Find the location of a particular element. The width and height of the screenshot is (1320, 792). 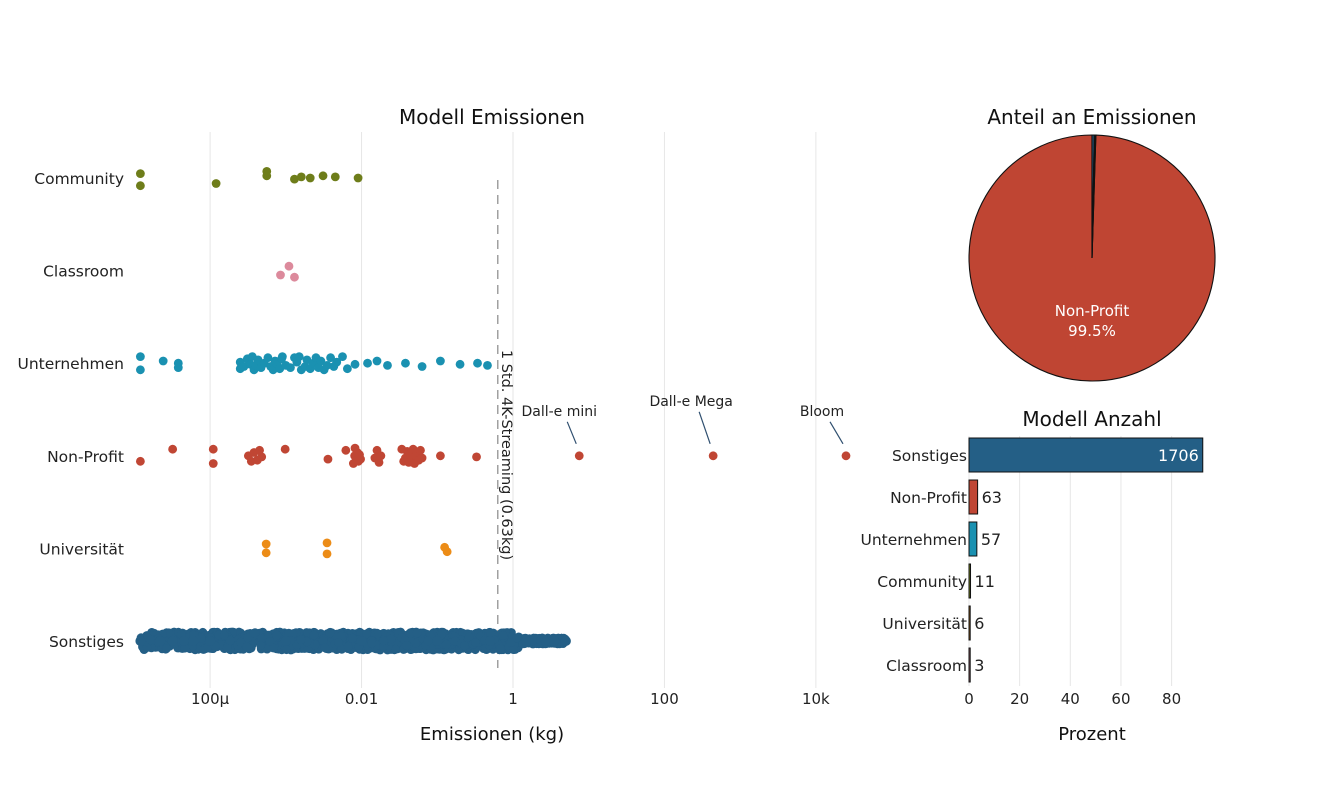

bar-x-tick-label: 60 is located at coordinates (1120, 699).